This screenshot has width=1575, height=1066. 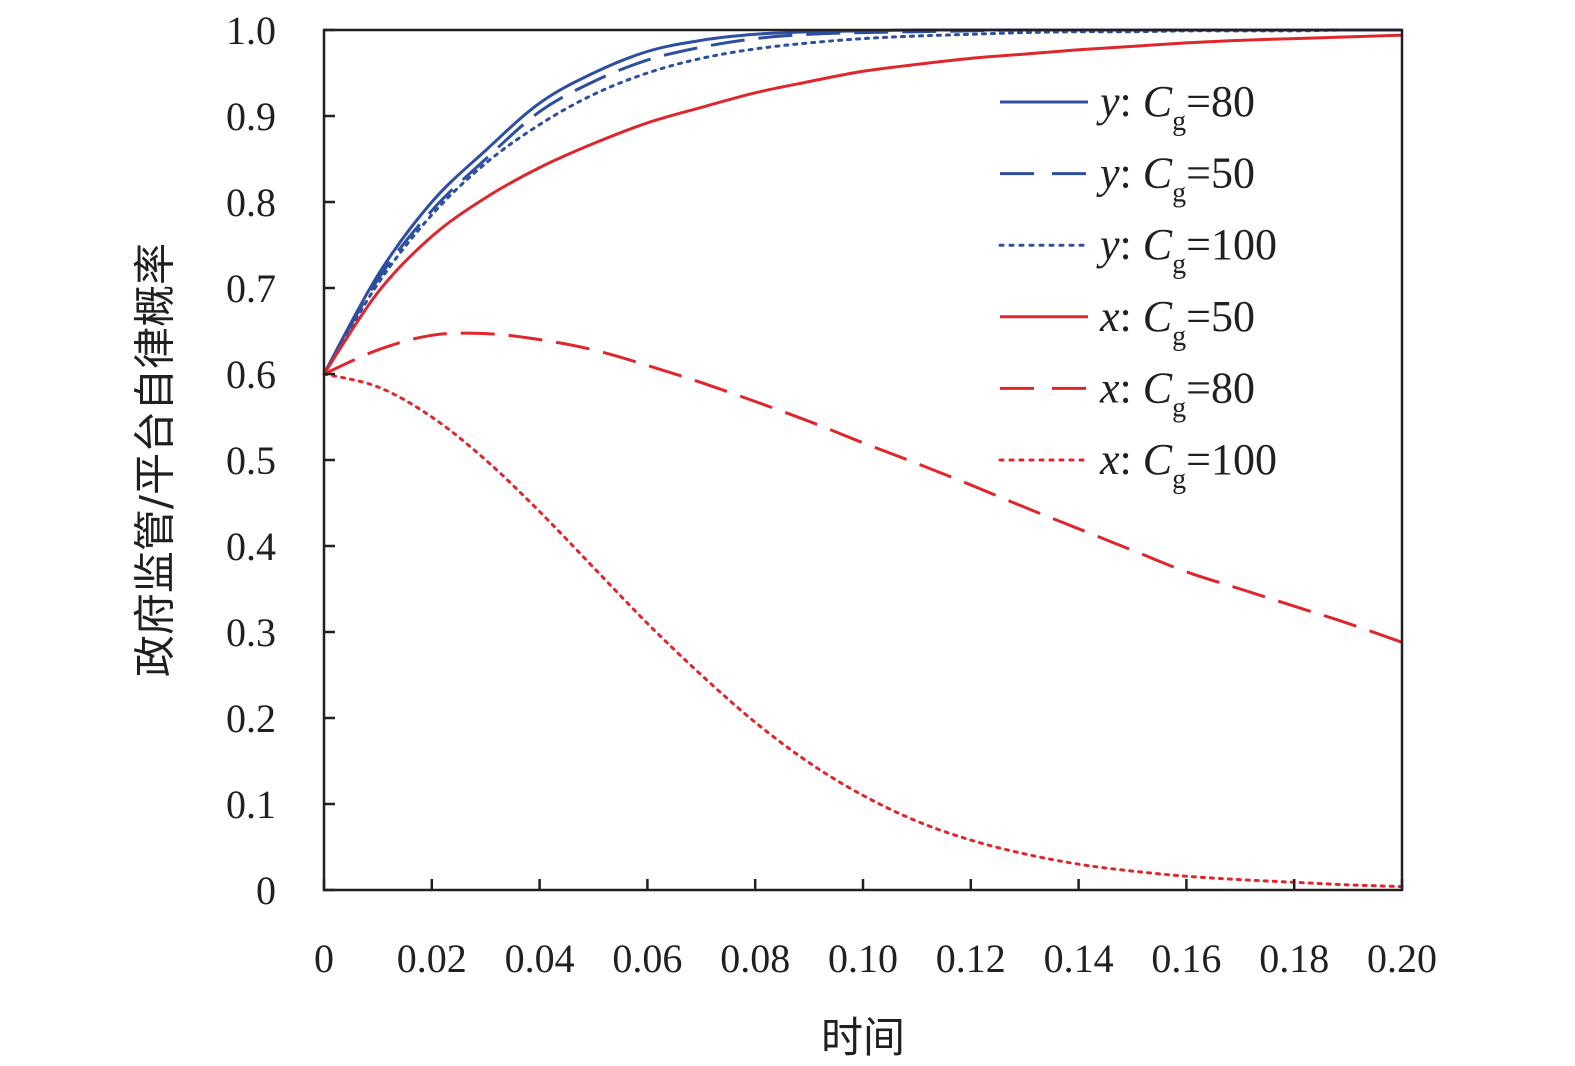 I want to click on legend-label: y: Cg=50, so click(x=1175, y=179).